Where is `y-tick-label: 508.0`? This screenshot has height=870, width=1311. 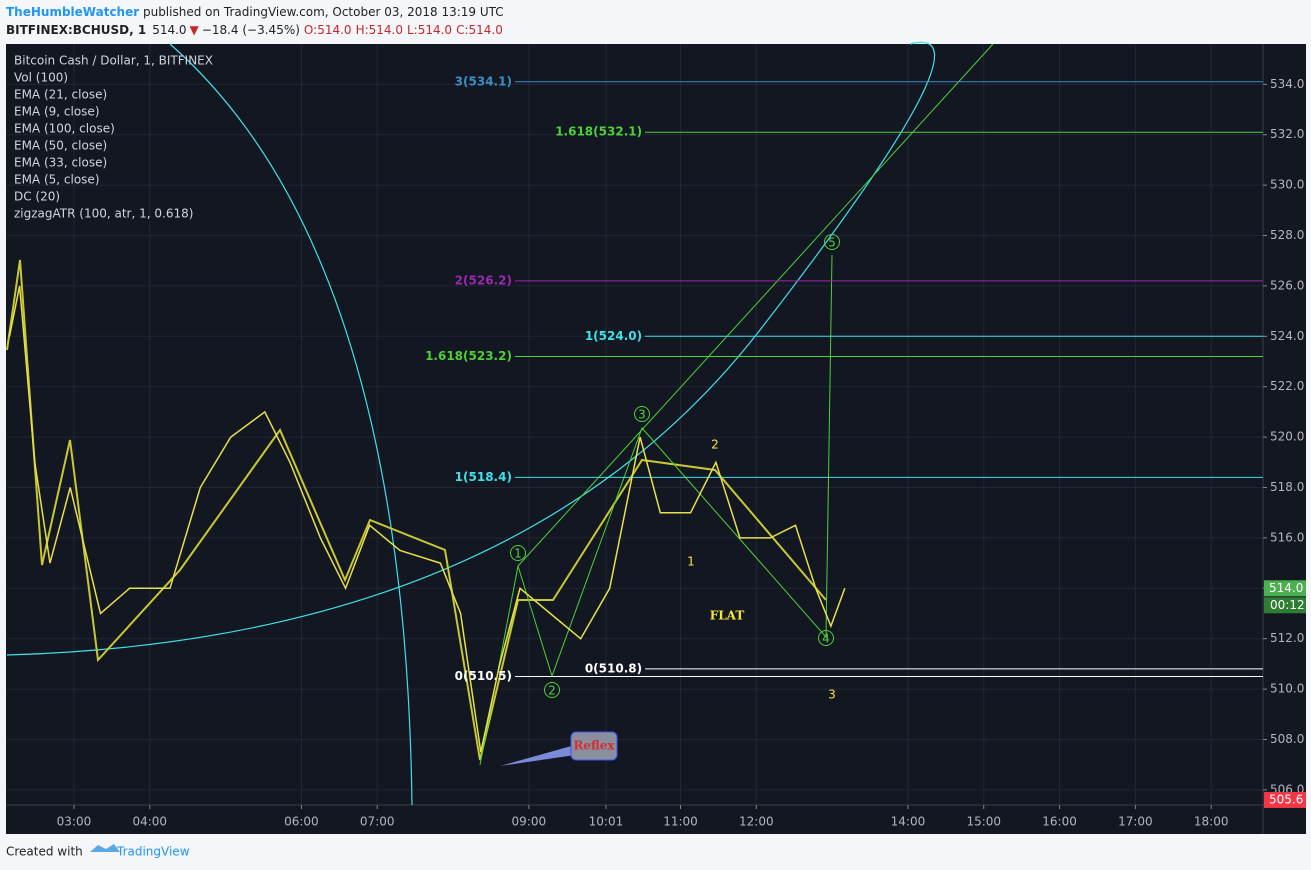
y-tick-label: 508.0 is located at coordinates (1287, 739).